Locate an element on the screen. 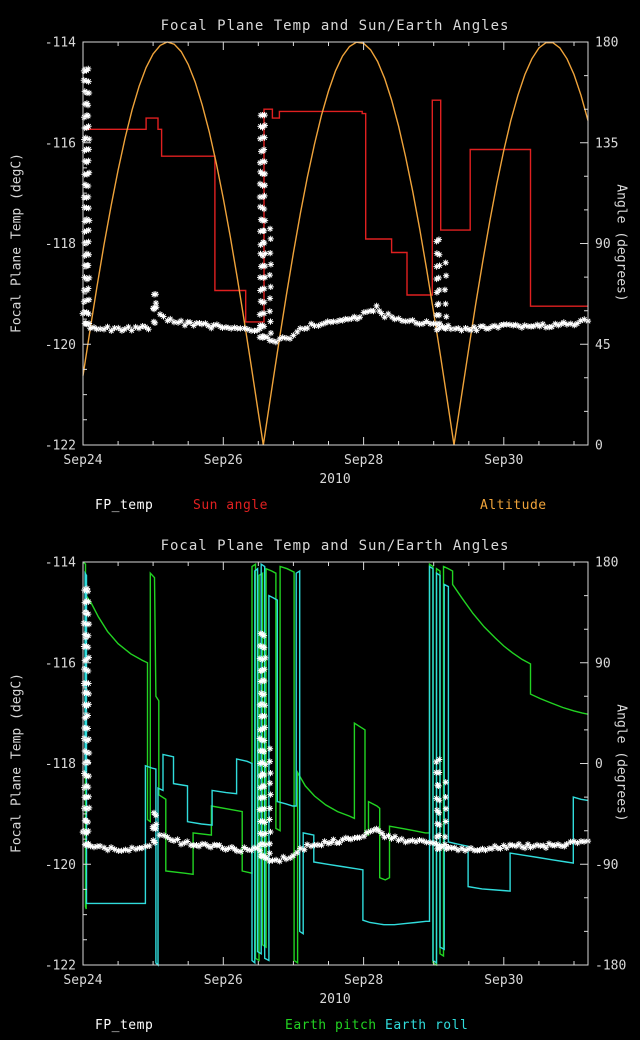 This screenshot has height=1040, width=640. legend-altitude: Altitude is located at coordinates (513, 505).